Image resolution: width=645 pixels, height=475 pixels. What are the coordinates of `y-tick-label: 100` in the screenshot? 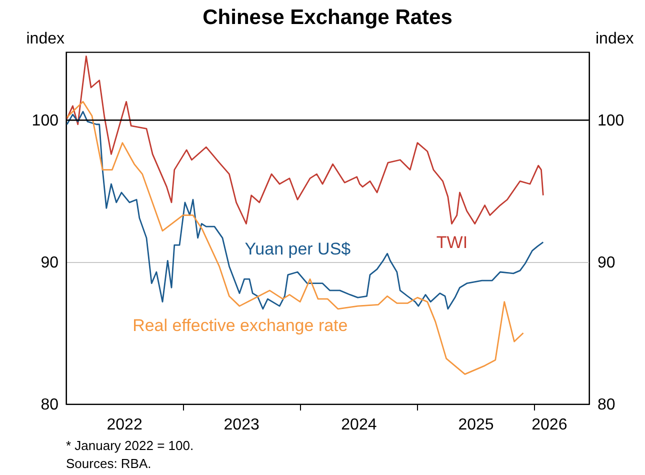 It's located at (45, 121).